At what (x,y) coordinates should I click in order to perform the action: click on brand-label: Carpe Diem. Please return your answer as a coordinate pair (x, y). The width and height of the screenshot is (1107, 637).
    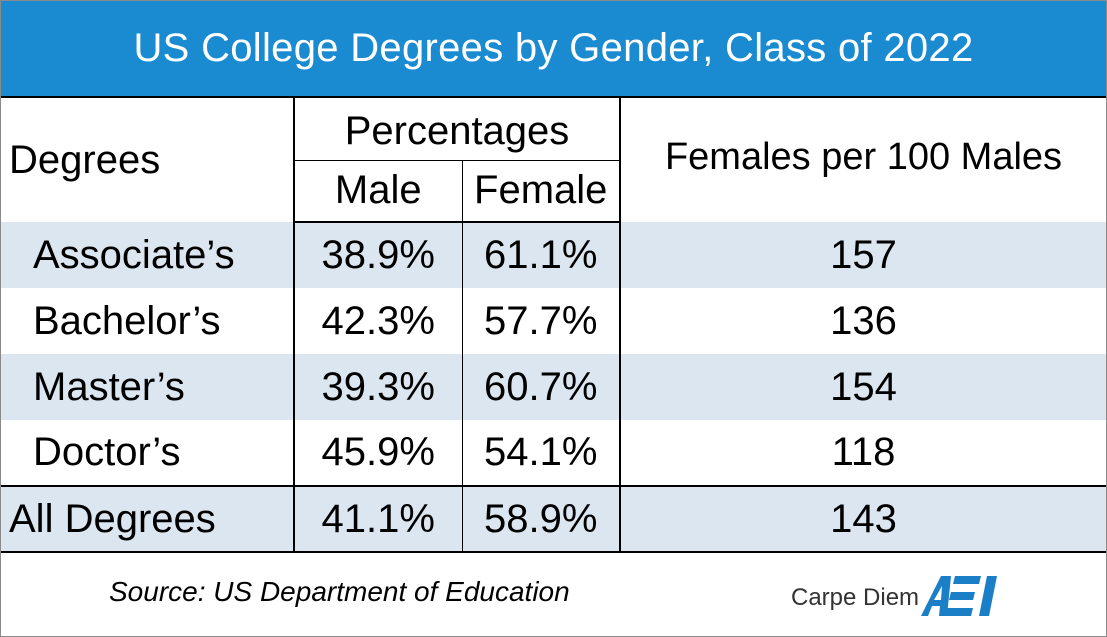
    Looking at the image, I should click on (855, 597).